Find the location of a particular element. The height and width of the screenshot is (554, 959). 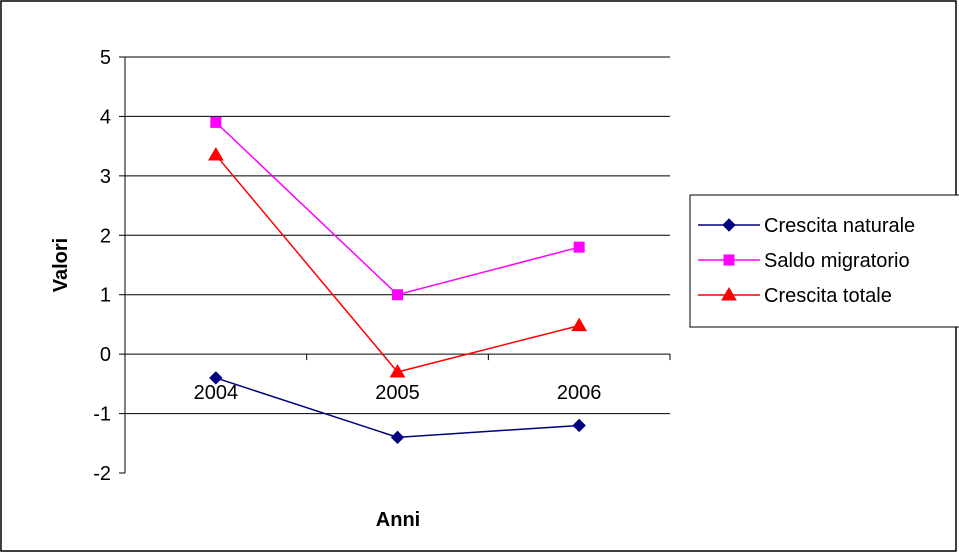

legend-label: Saldo migratorio is located at coordinates (837, 261).